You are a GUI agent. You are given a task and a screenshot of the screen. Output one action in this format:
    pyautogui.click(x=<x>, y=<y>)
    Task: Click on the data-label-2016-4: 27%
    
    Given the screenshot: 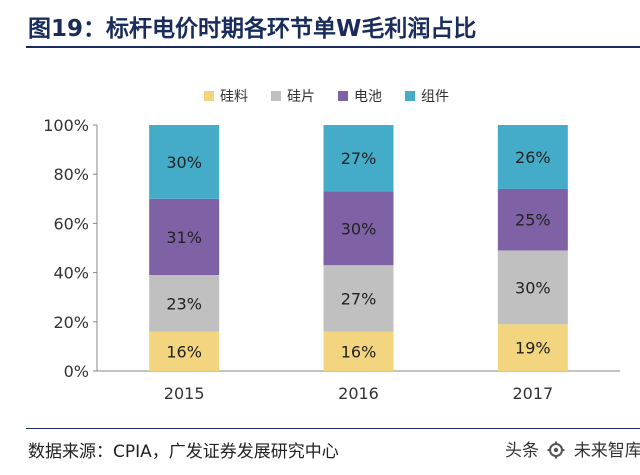 What is the action you would take?
    pyautogui.click(x=359, y=158)
    